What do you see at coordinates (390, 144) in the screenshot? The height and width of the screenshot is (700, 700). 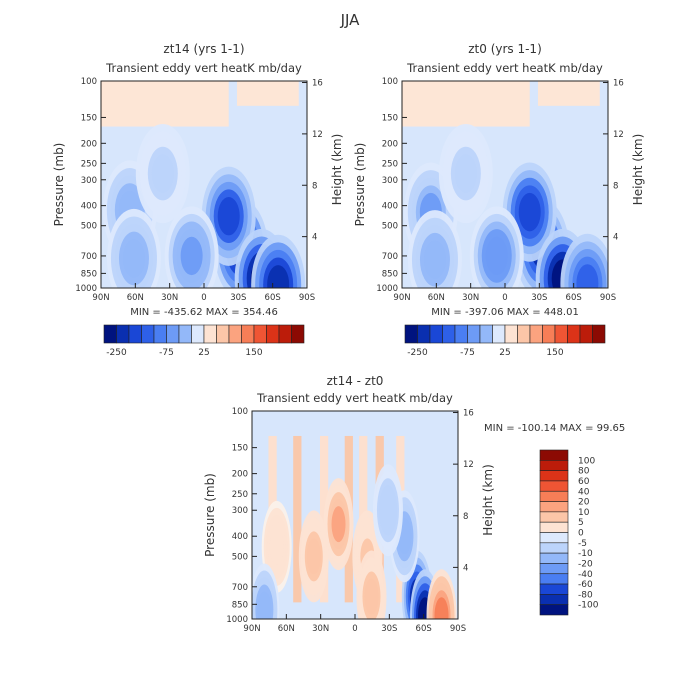 I see `y-tick-label: 200` at bounding box center [390, 144].